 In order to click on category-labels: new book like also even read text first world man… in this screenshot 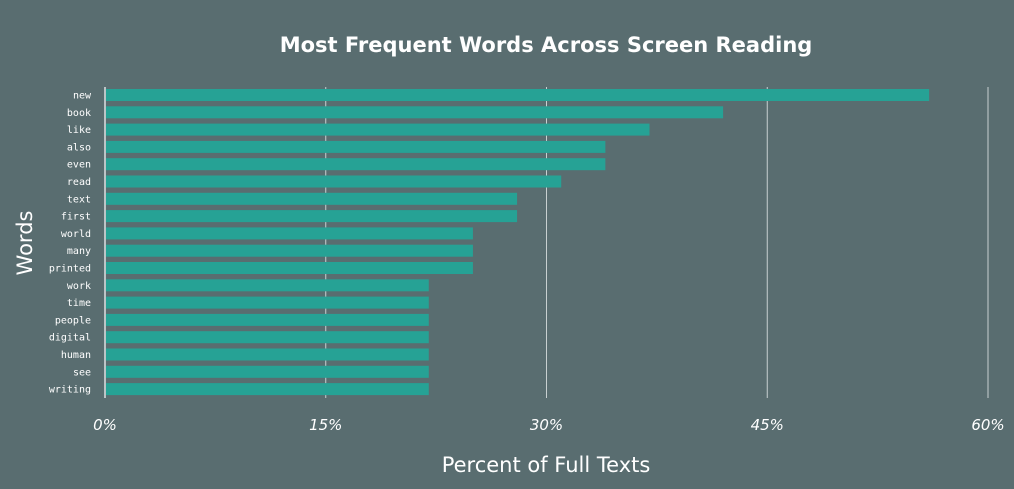, I will do `click(70, 243)`.